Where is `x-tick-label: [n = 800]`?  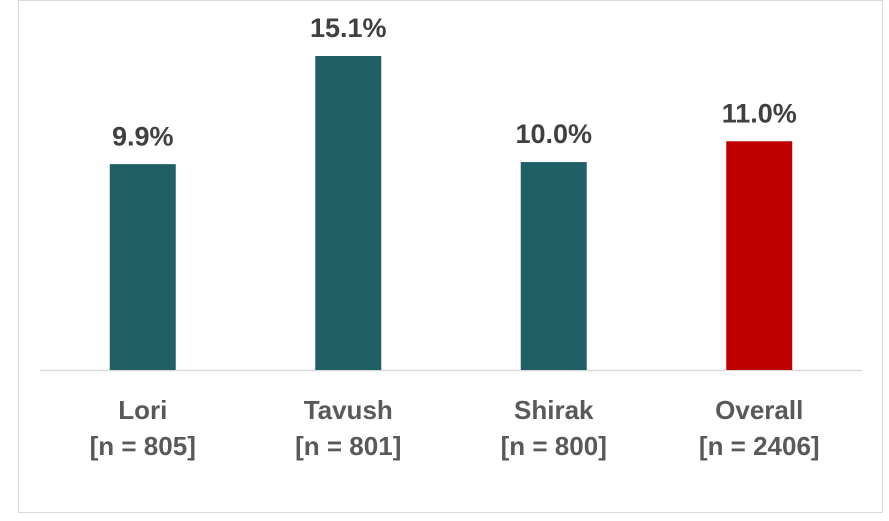 x-tick-label: [n = 800] is located at coordinates (554, 446).